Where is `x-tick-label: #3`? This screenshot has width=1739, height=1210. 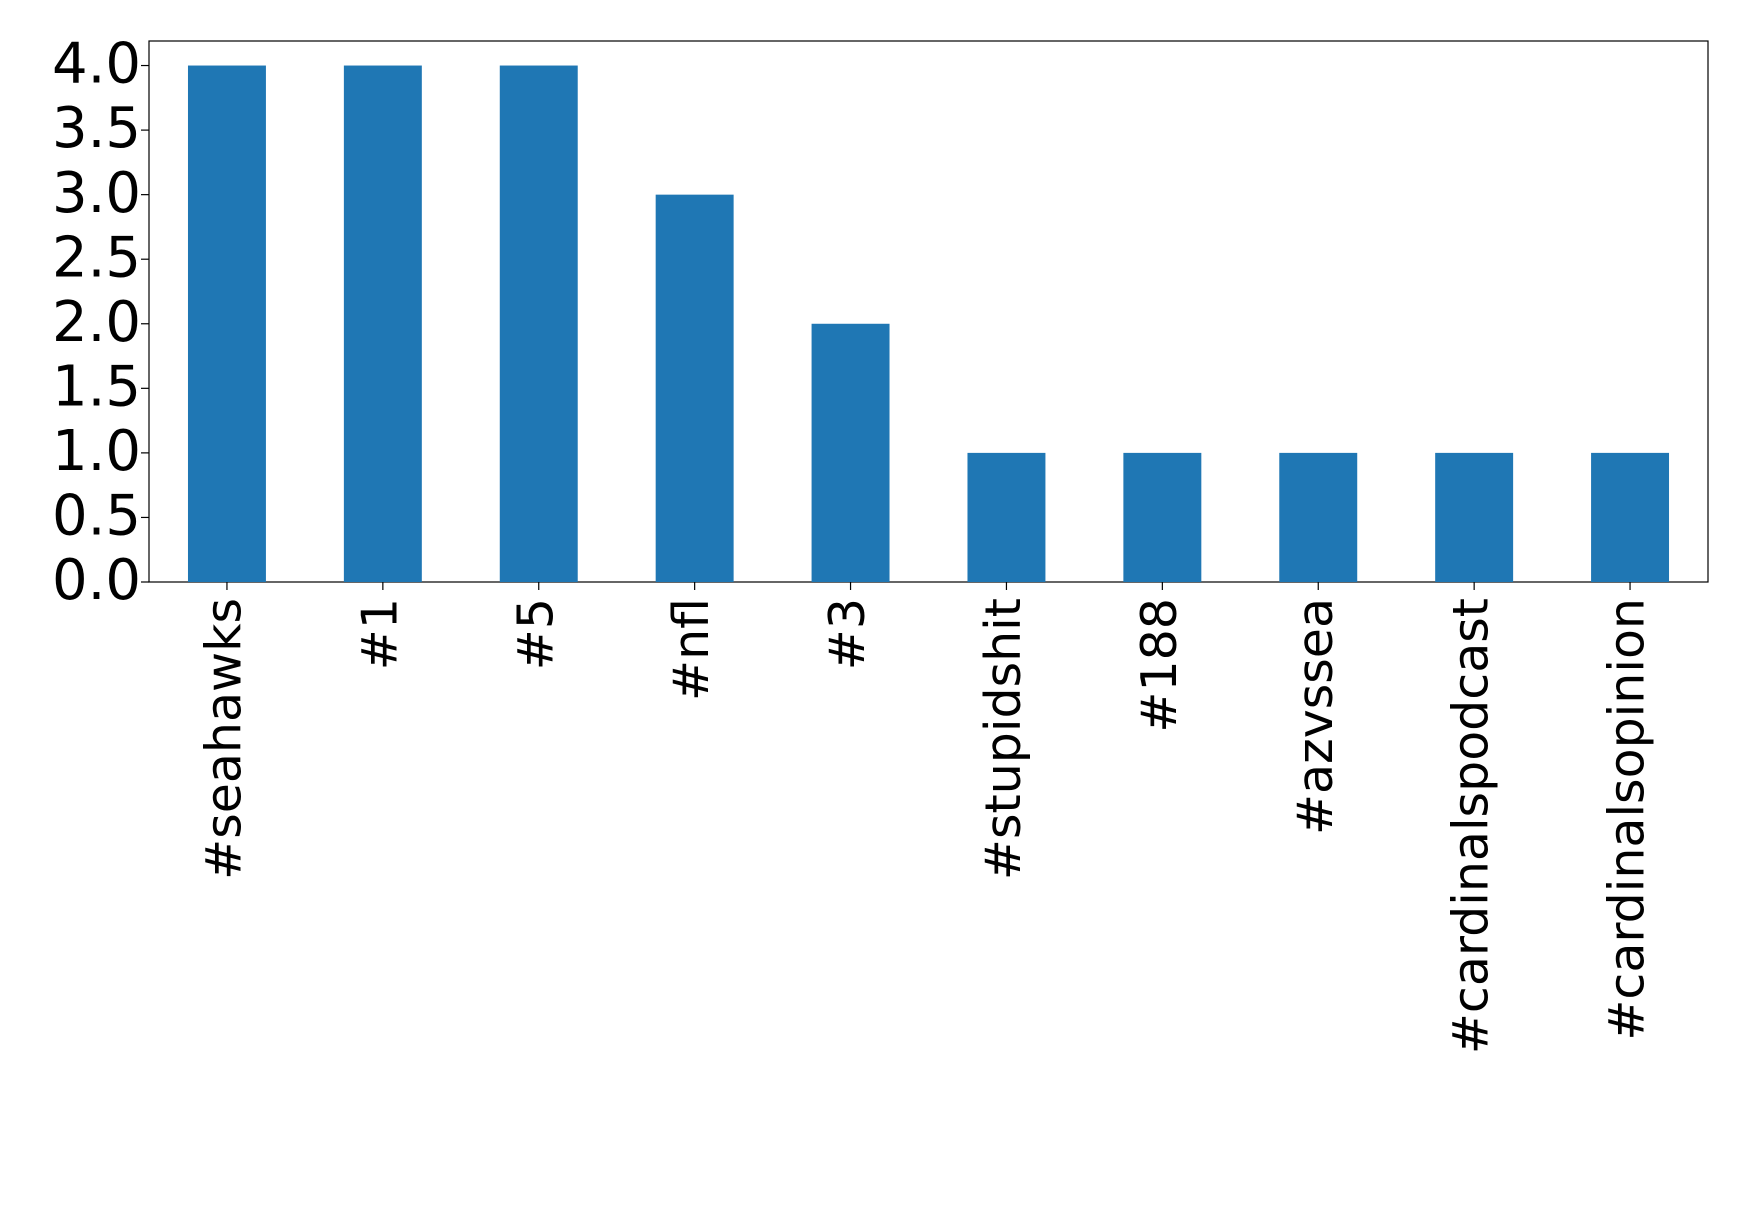
x-tick-label: #3 is located at coordinates (847, 634).